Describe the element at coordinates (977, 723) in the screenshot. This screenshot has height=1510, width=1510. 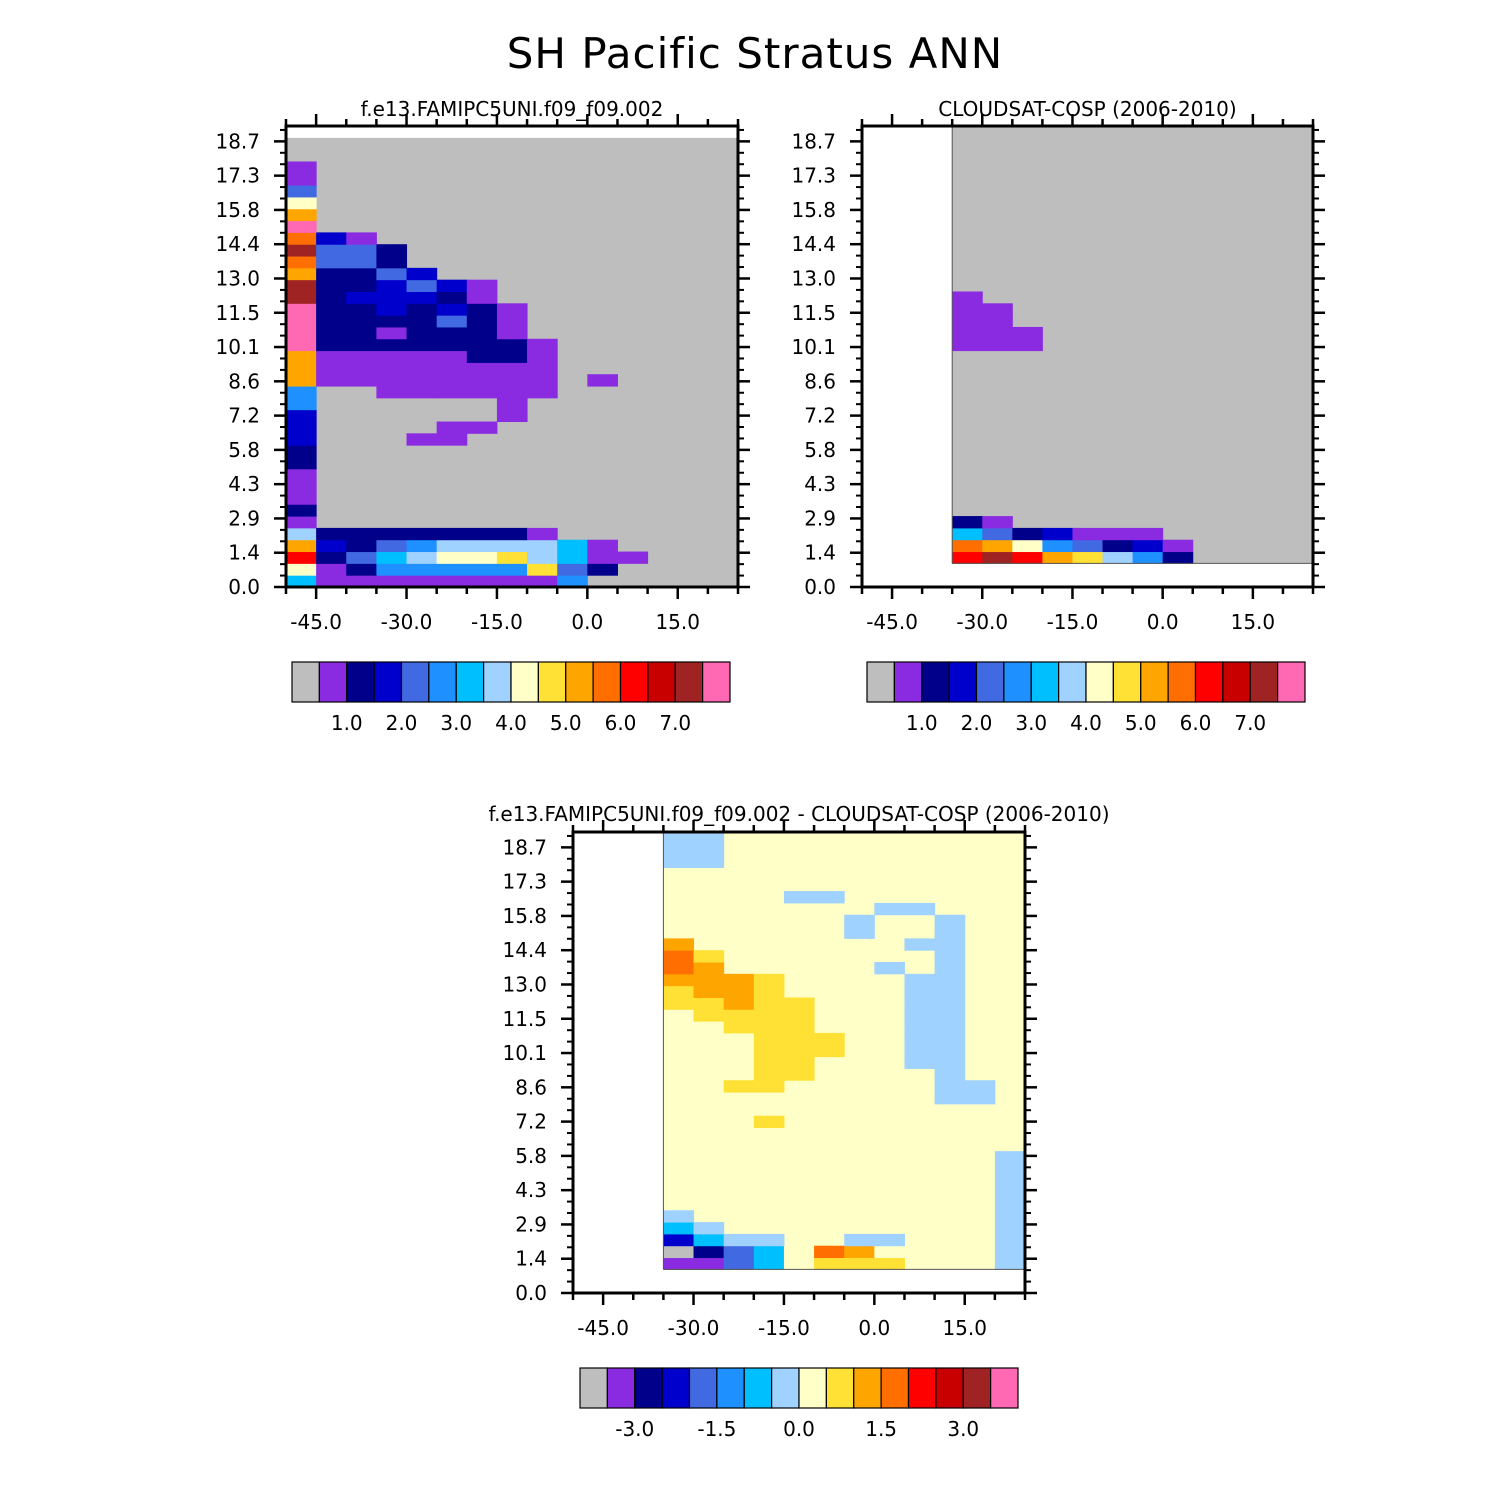
I see `colorbar-label: 2.0` at that location.